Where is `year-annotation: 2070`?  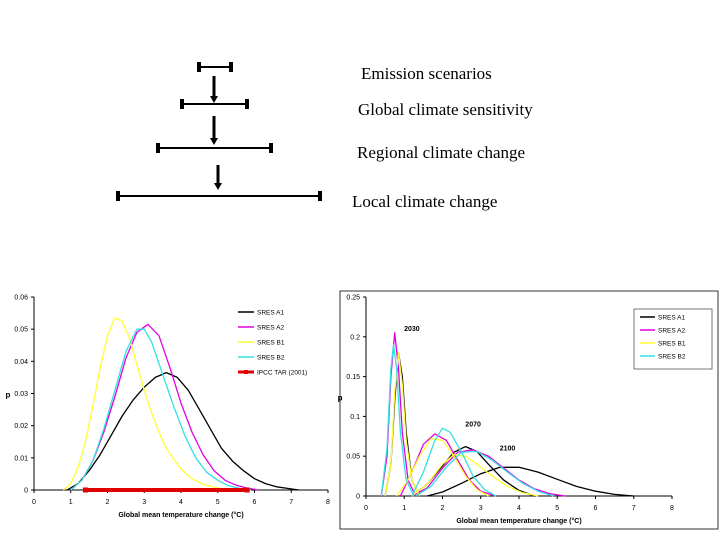
year-annotation: 2070 is located at coordinates (473, 425).